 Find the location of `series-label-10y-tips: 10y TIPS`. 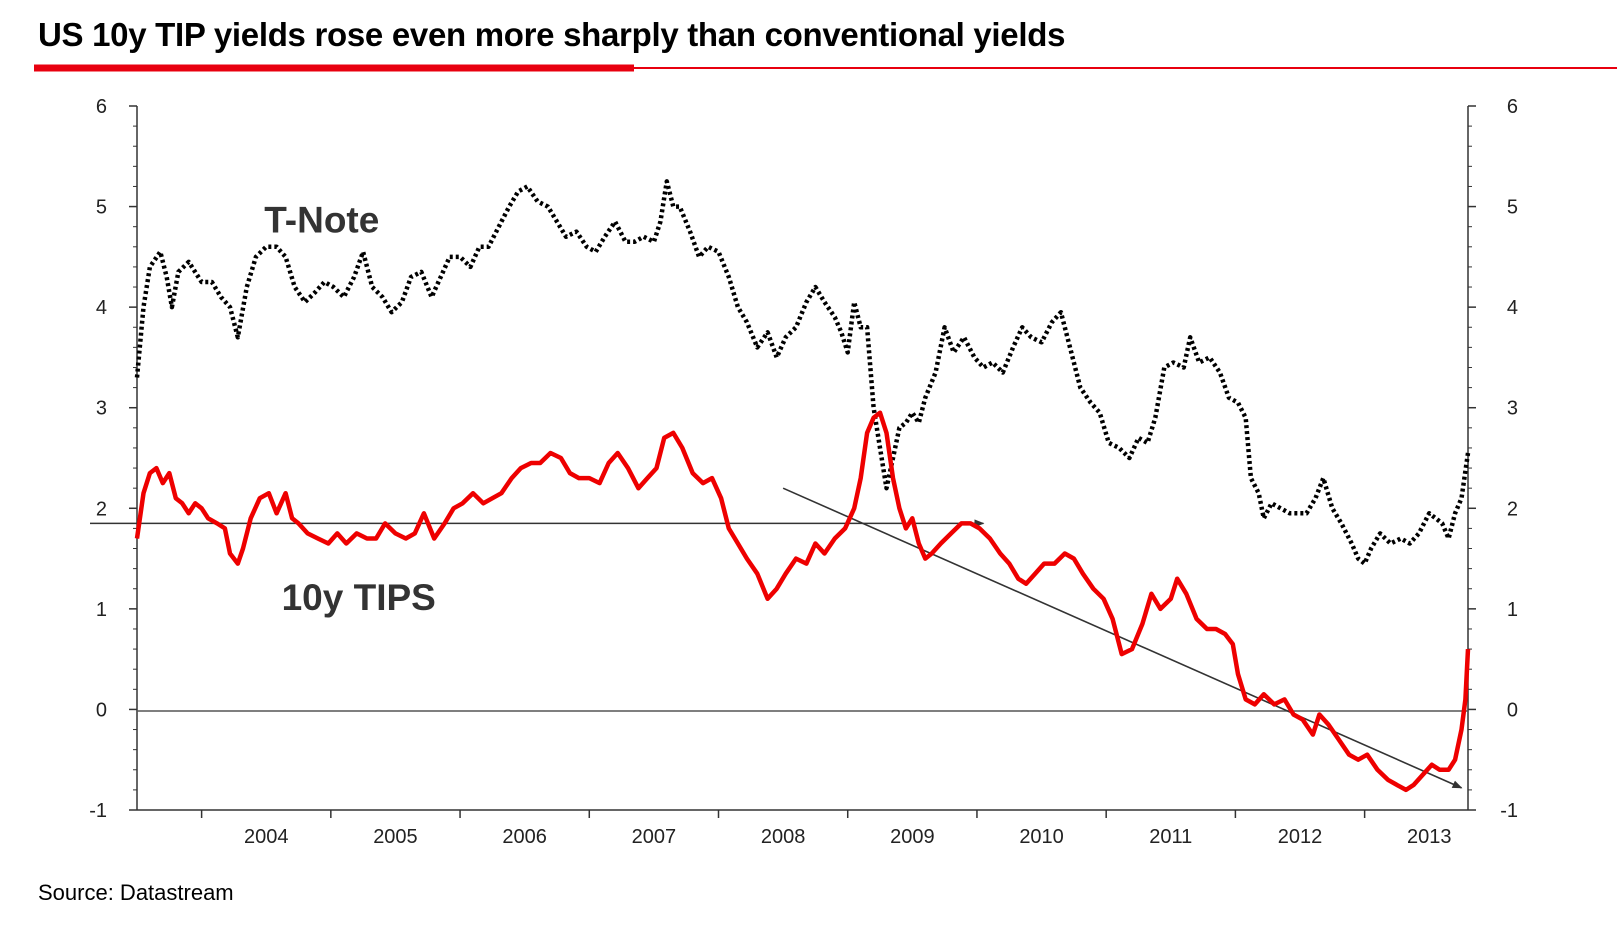

series-label-10y-tips: 10y TIPS is located at coordinates (359, 597).